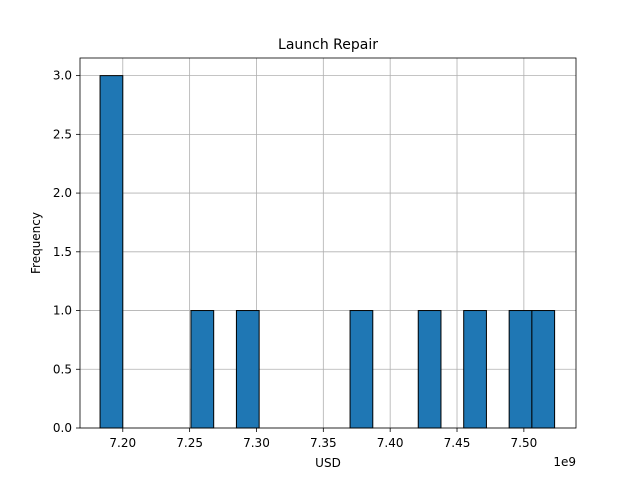 Image resolution: width=640 pixels, height=480 pixels. Describe the element at coordinates (36, 243) in the screenshot. I see `y-axis-label: Frequency` at that location.